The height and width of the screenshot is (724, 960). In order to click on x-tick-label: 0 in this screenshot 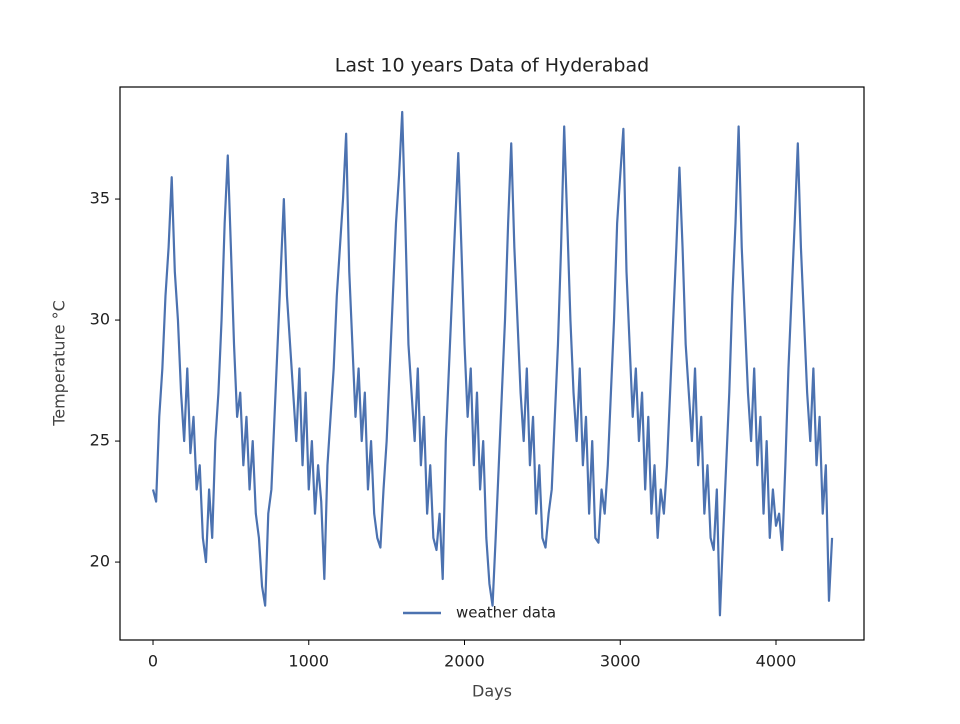, I will do `click(153, 661)`.